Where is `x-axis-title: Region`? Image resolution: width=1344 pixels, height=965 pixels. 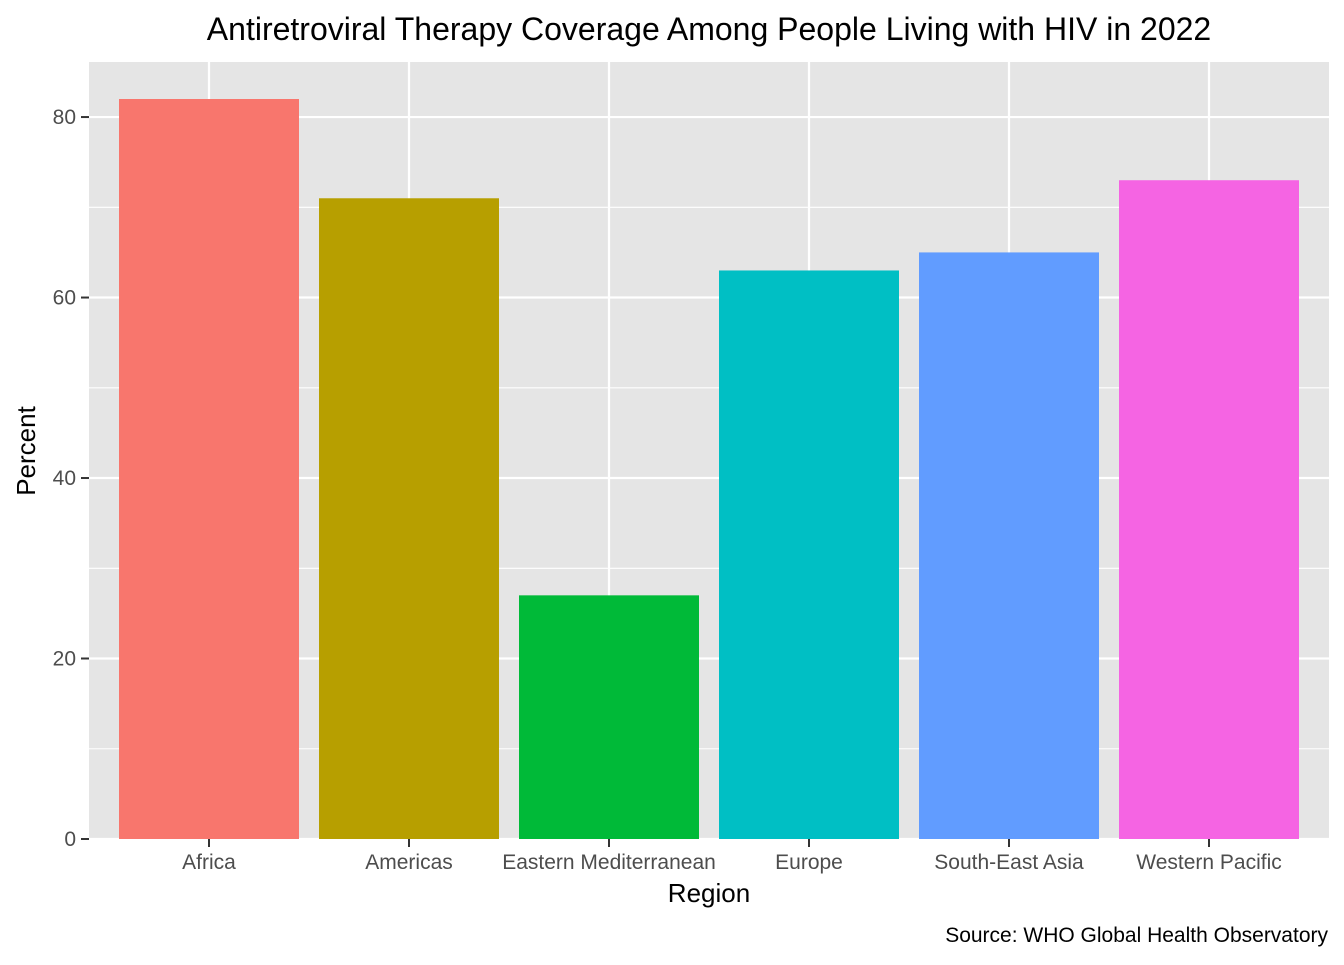
x-axis-title: Region is located at coordinates (709, 893).